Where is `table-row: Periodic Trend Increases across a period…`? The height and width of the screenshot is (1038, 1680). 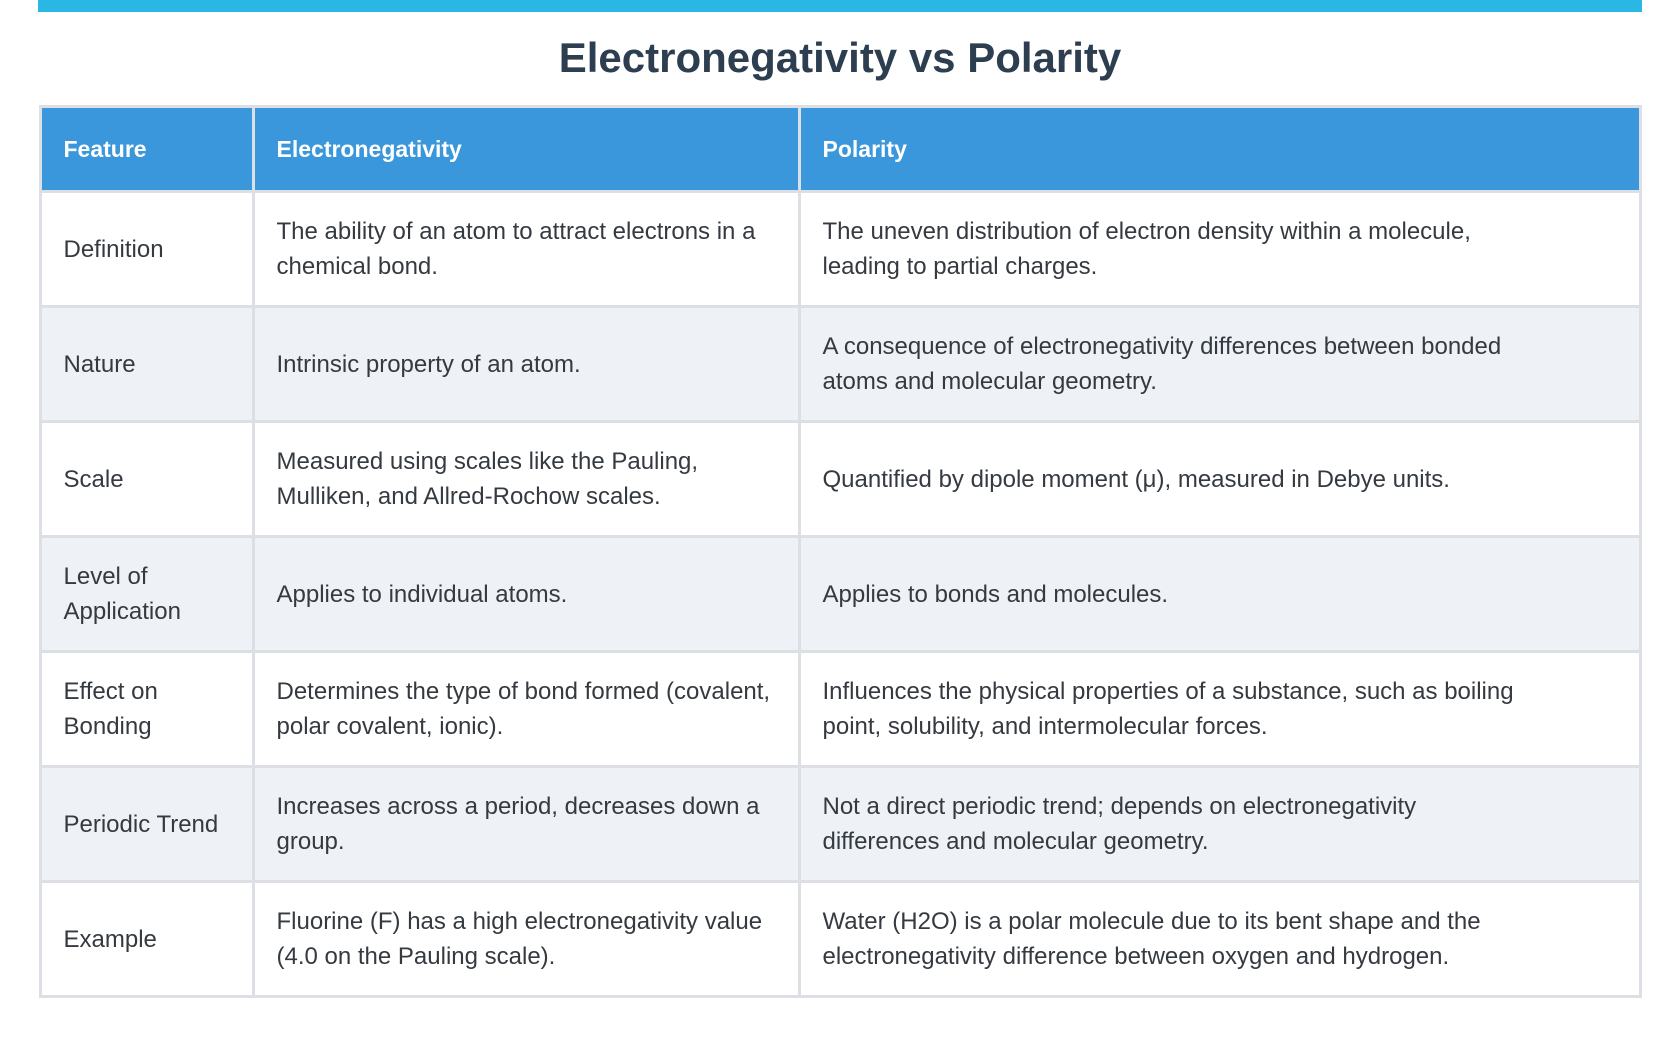 table-row: Periodic Trend Increases across a period… is located at coordinates (840, 824).